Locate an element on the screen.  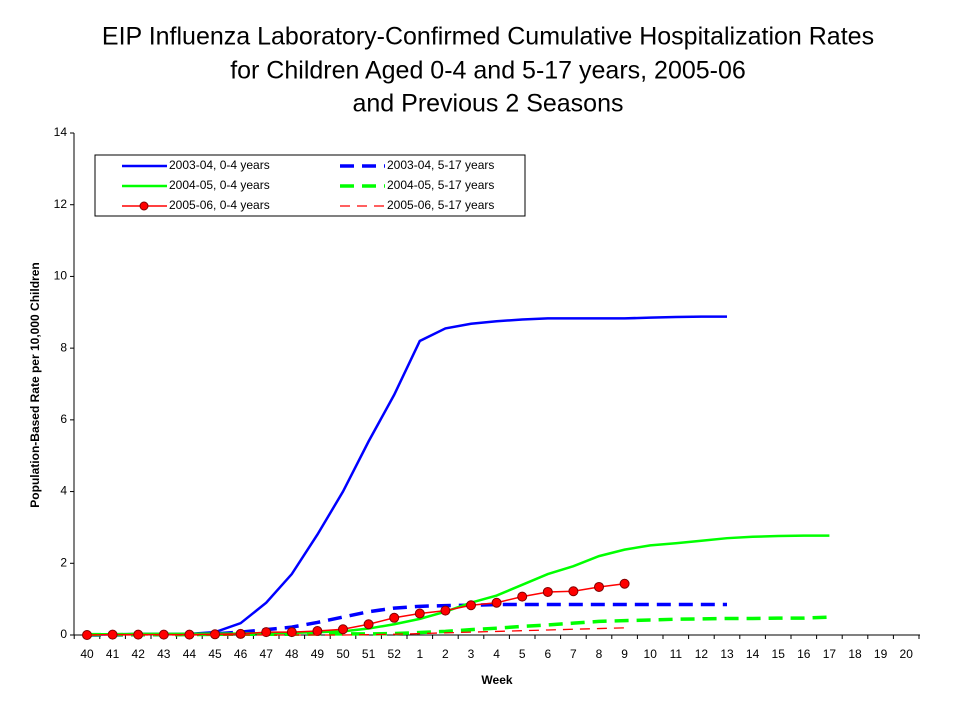
y-tick-label: 12 is located at coordinates (61, 204).